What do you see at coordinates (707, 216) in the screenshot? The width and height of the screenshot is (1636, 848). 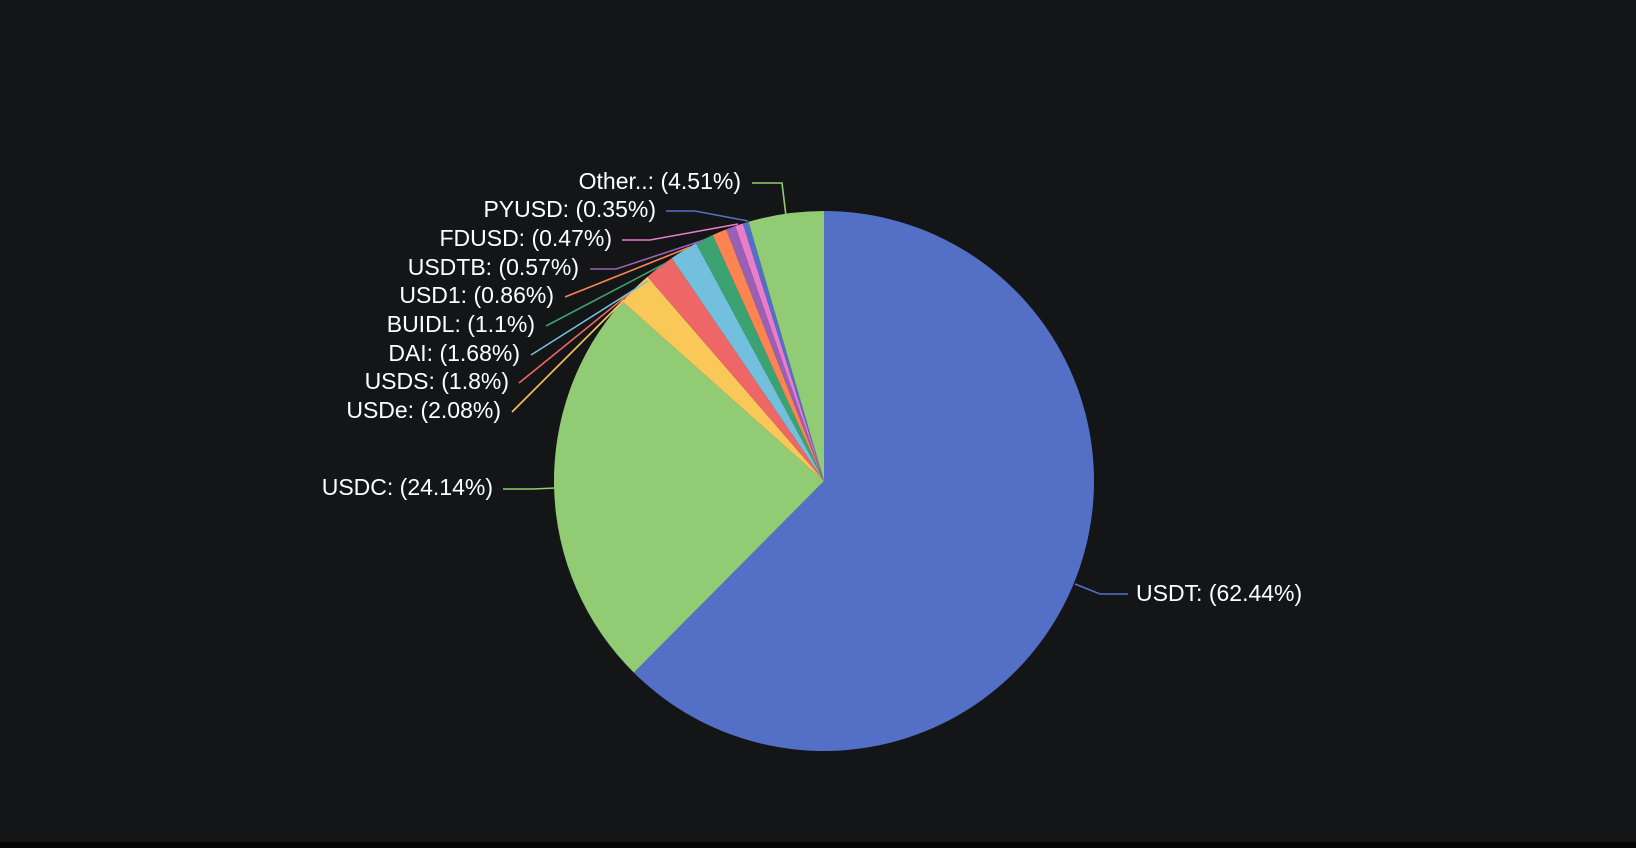 I see `leader-line-pyusd` at bounding box center [707, 216].